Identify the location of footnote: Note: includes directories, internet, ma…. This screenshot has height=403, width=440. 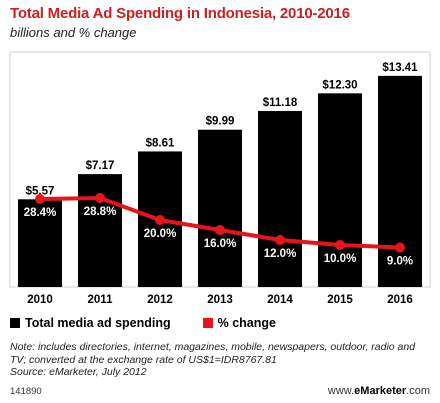
(220, 360).